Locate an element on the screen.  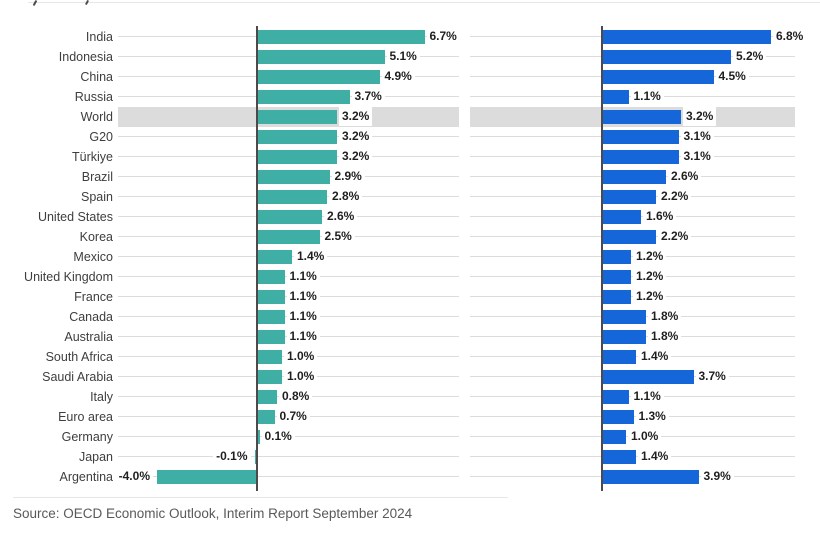
value-label-left: 2.8% is located at coordinates (346, 196).